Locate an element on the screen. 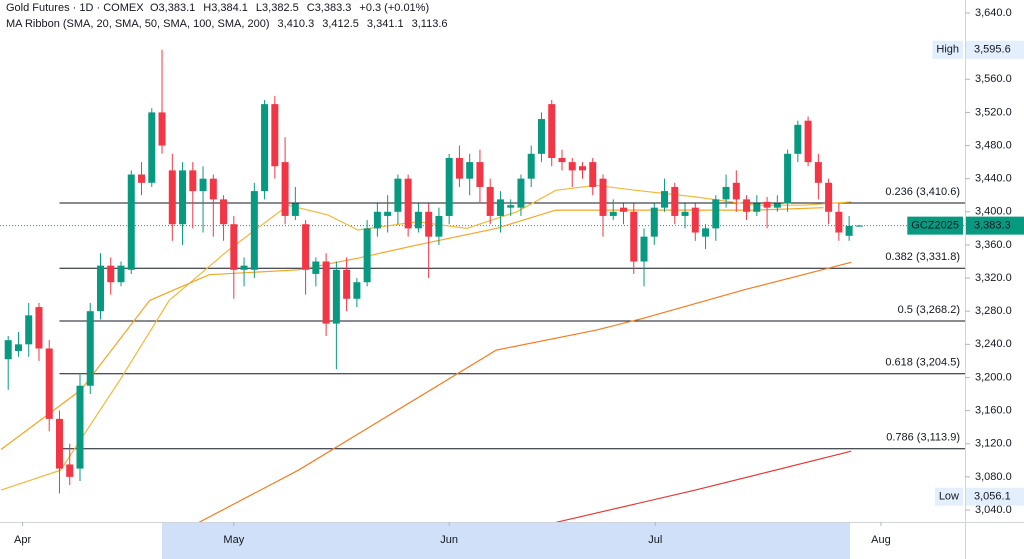 This screenshot has height=559, width=1024. badge-name: GCZ2025 is located at coordinates (935, 226).